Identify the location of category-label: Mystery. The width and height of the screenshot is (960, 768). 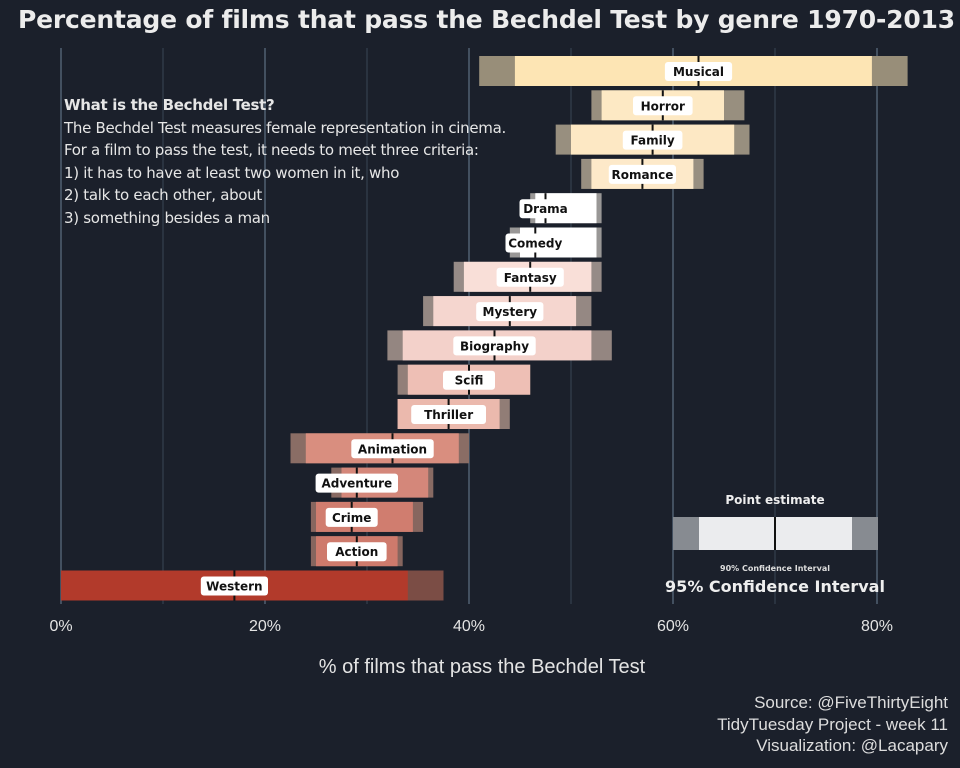
(510, 312).